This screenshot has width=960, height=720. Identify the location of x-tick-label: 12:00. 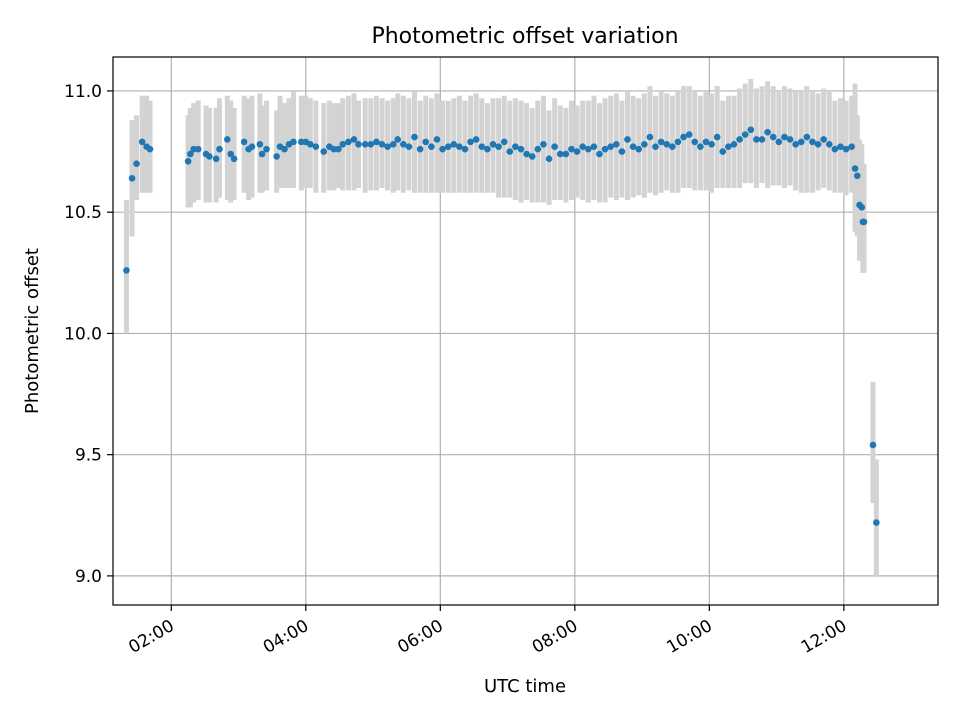
(824, 637).